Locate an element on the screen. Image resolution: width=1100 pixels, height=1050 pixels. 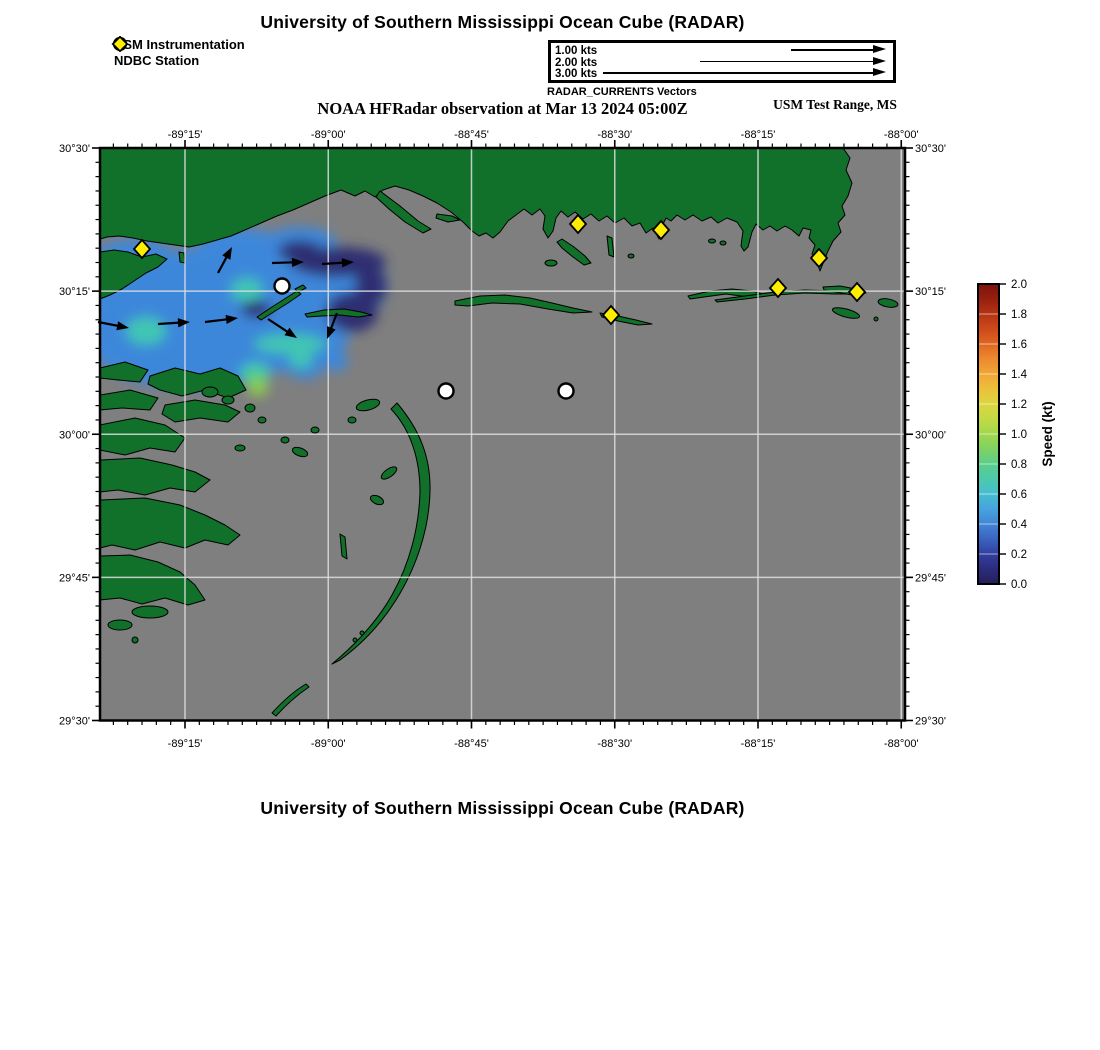
colorbar-tick-label: 0.6 is located at coordinates (1019, 495).